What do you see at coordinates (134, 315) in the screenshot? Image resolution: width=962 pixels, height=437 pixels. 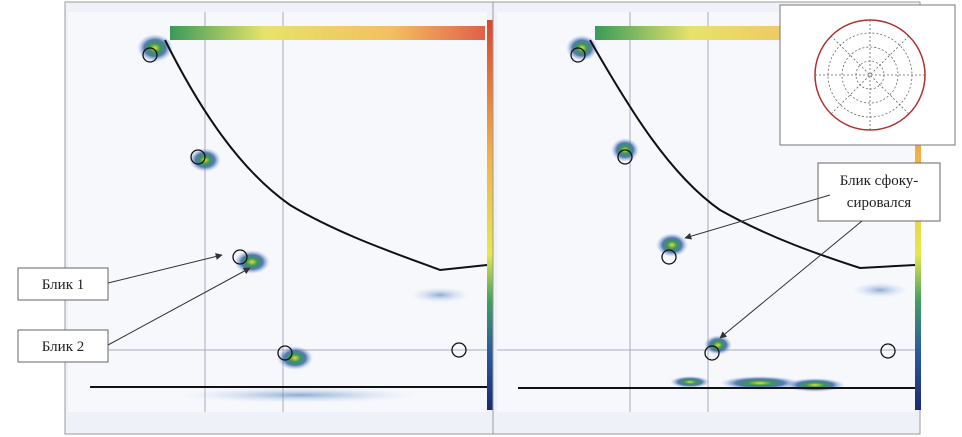 I see `callout-2: Блик 2` at bounding box center [134, 315].